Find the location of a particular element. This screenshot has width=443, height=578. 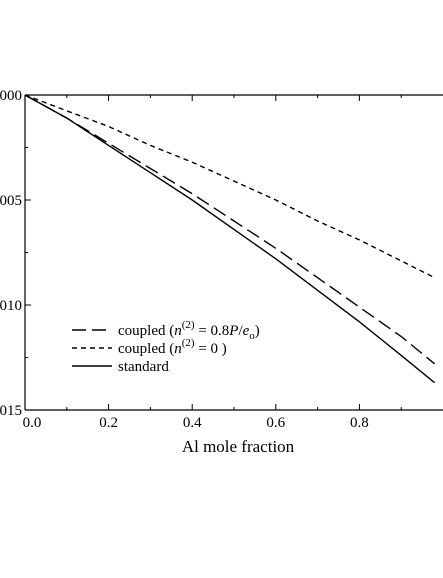

legend-label-coupled_08: coupled (n(2) = 0.8P/eo) is located at coordinates (189, 330).